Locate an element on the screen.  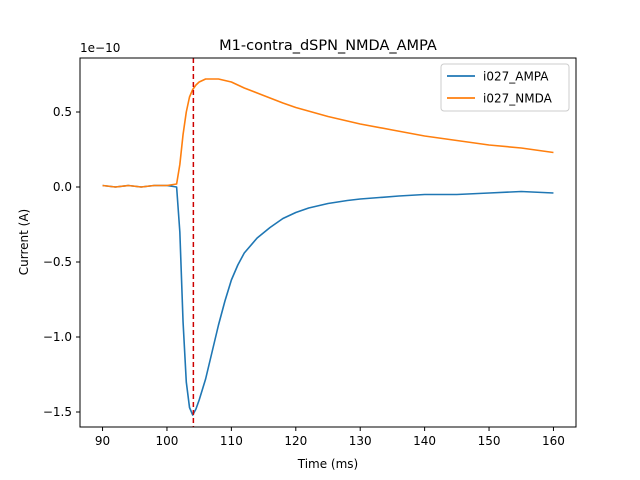
y-tick-label: −0.5 is located at coordinates (57, 262).